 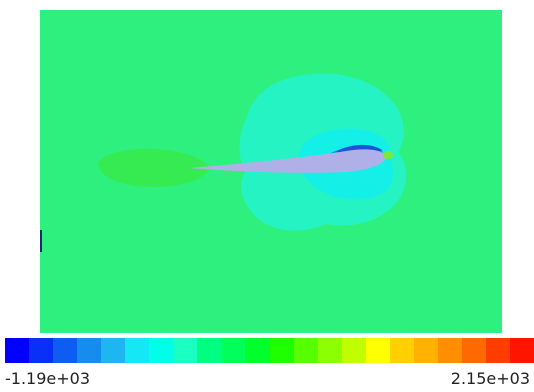 I want to click on airfoil-shape, so click(x=287, y=161).